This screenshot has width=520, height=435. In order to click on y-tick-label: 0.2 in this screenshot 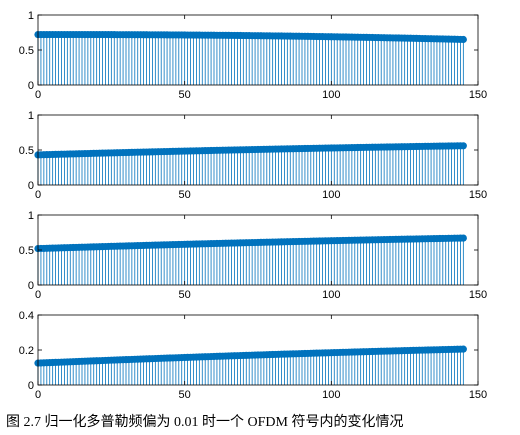, I will do `click(26, 351)`.